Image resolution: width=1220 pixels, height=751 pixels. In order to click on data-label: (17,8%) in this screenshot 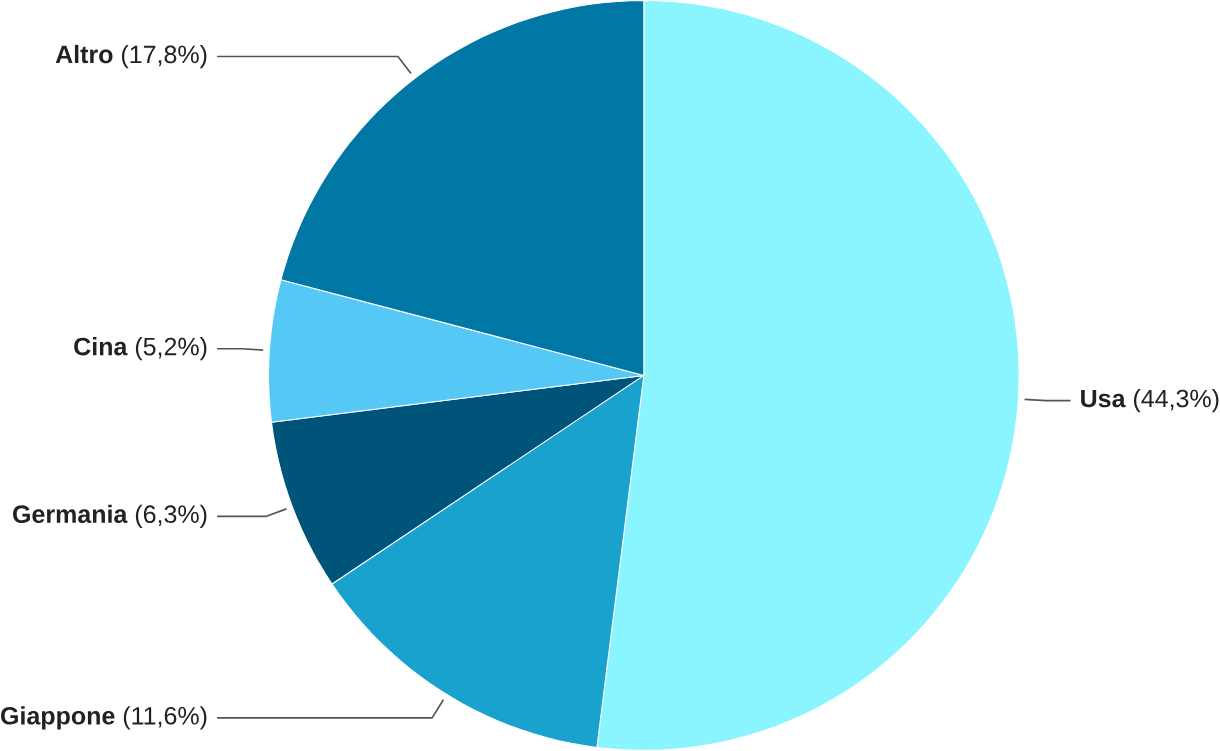, I will do `click(164, 56)`.